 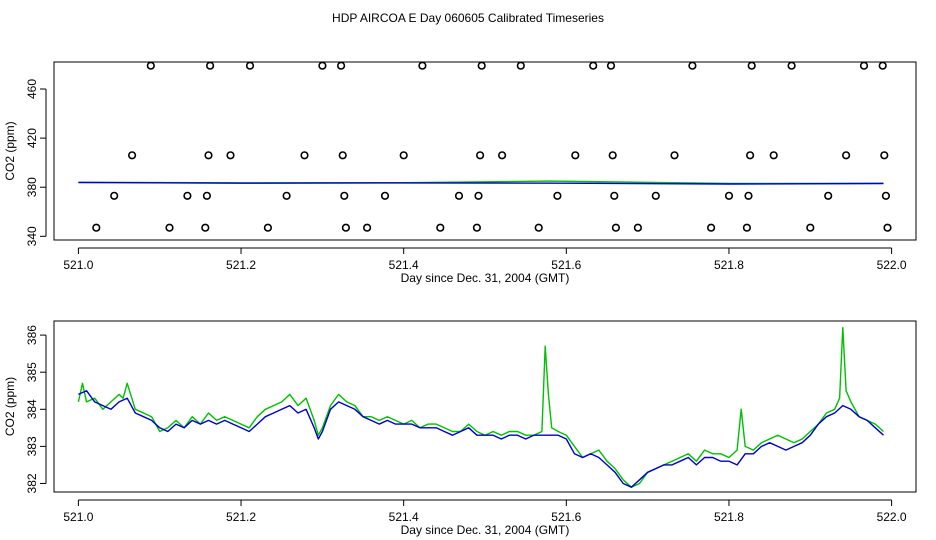 What do you see at coordinates (32, 409) in the screenshot?
I see `y-tick-label: 384` at bounding box center [32, 409].